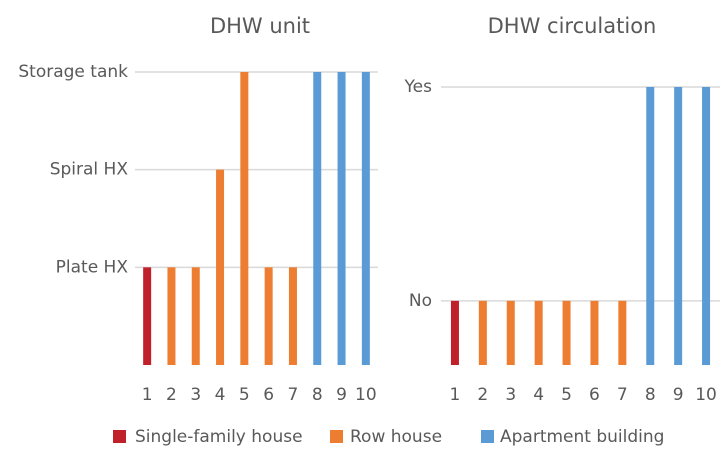 This screenshot has width=720, height=450. I want to click on y-tick-label: Plate HX, so click(92, 267).